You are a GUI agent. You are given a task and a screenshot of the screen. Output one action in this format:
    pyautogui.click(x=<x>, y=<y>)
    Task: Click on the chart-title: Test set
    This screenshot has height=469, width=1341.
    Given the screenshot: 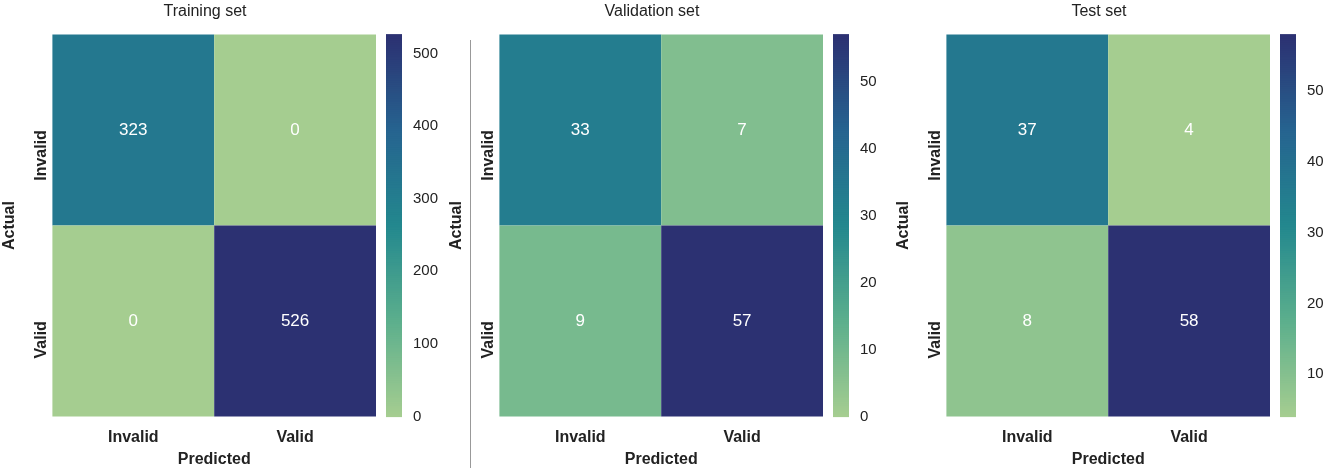 What is the action you would take?
    pyautogui.click(x=1099, y=11)
    